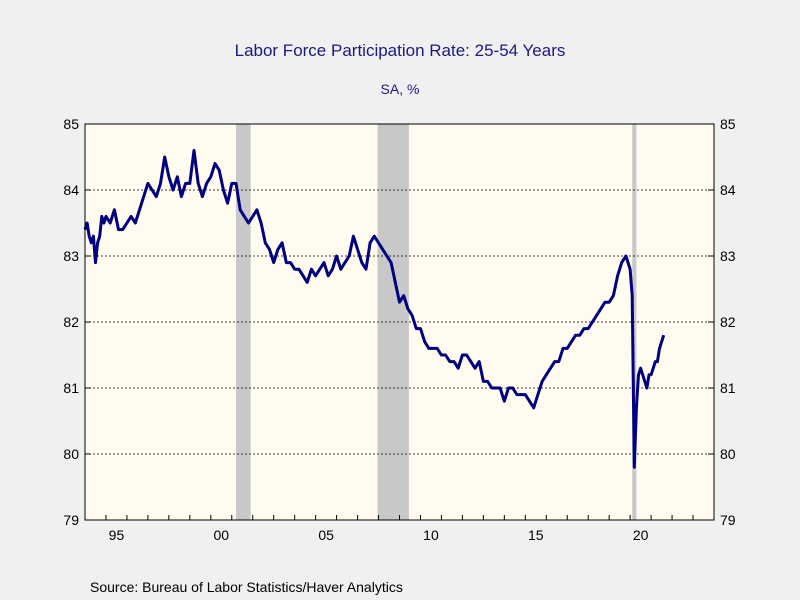  Describe the element at coordinates (71, 256) in the screenshot. I see `ytick-label-left-83: 83` at that location.